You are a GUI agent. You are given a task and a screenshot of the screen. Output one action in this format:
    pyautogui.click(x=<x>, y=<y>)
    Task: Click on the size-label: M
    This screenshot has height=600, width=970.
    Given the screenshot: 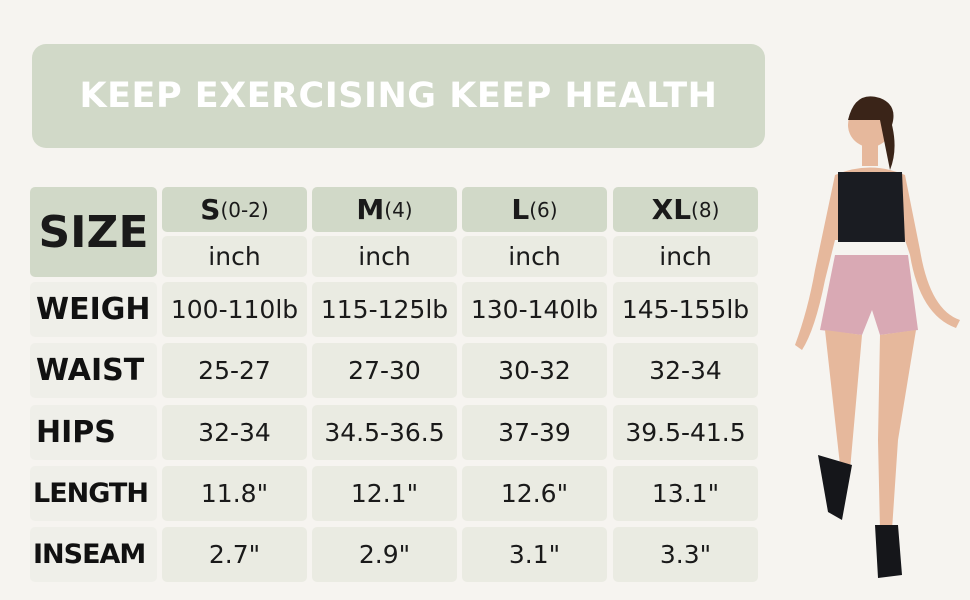 What is the action you would take?
    pyautogui.click(x=370, y=209)
    